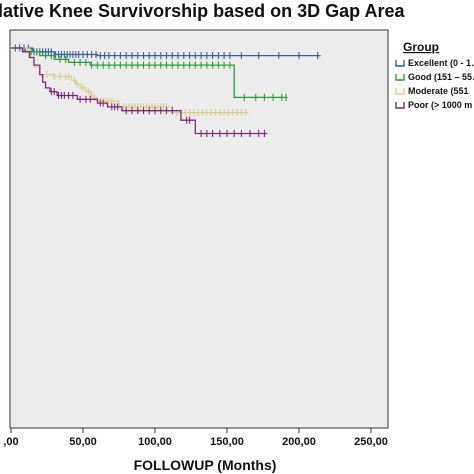 This screenshot has height=474, width=474. What do you see at coordinates (227, 442) in the screenshot?
I see `x-tick-label: 150,00` at bounding box center [227, 442].